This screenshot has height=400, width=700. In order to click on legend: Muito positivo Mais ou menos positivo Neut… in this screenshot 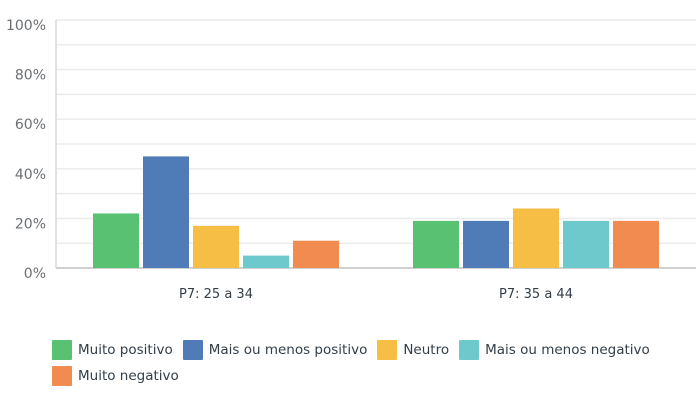, I will do `click(372, 363)`.